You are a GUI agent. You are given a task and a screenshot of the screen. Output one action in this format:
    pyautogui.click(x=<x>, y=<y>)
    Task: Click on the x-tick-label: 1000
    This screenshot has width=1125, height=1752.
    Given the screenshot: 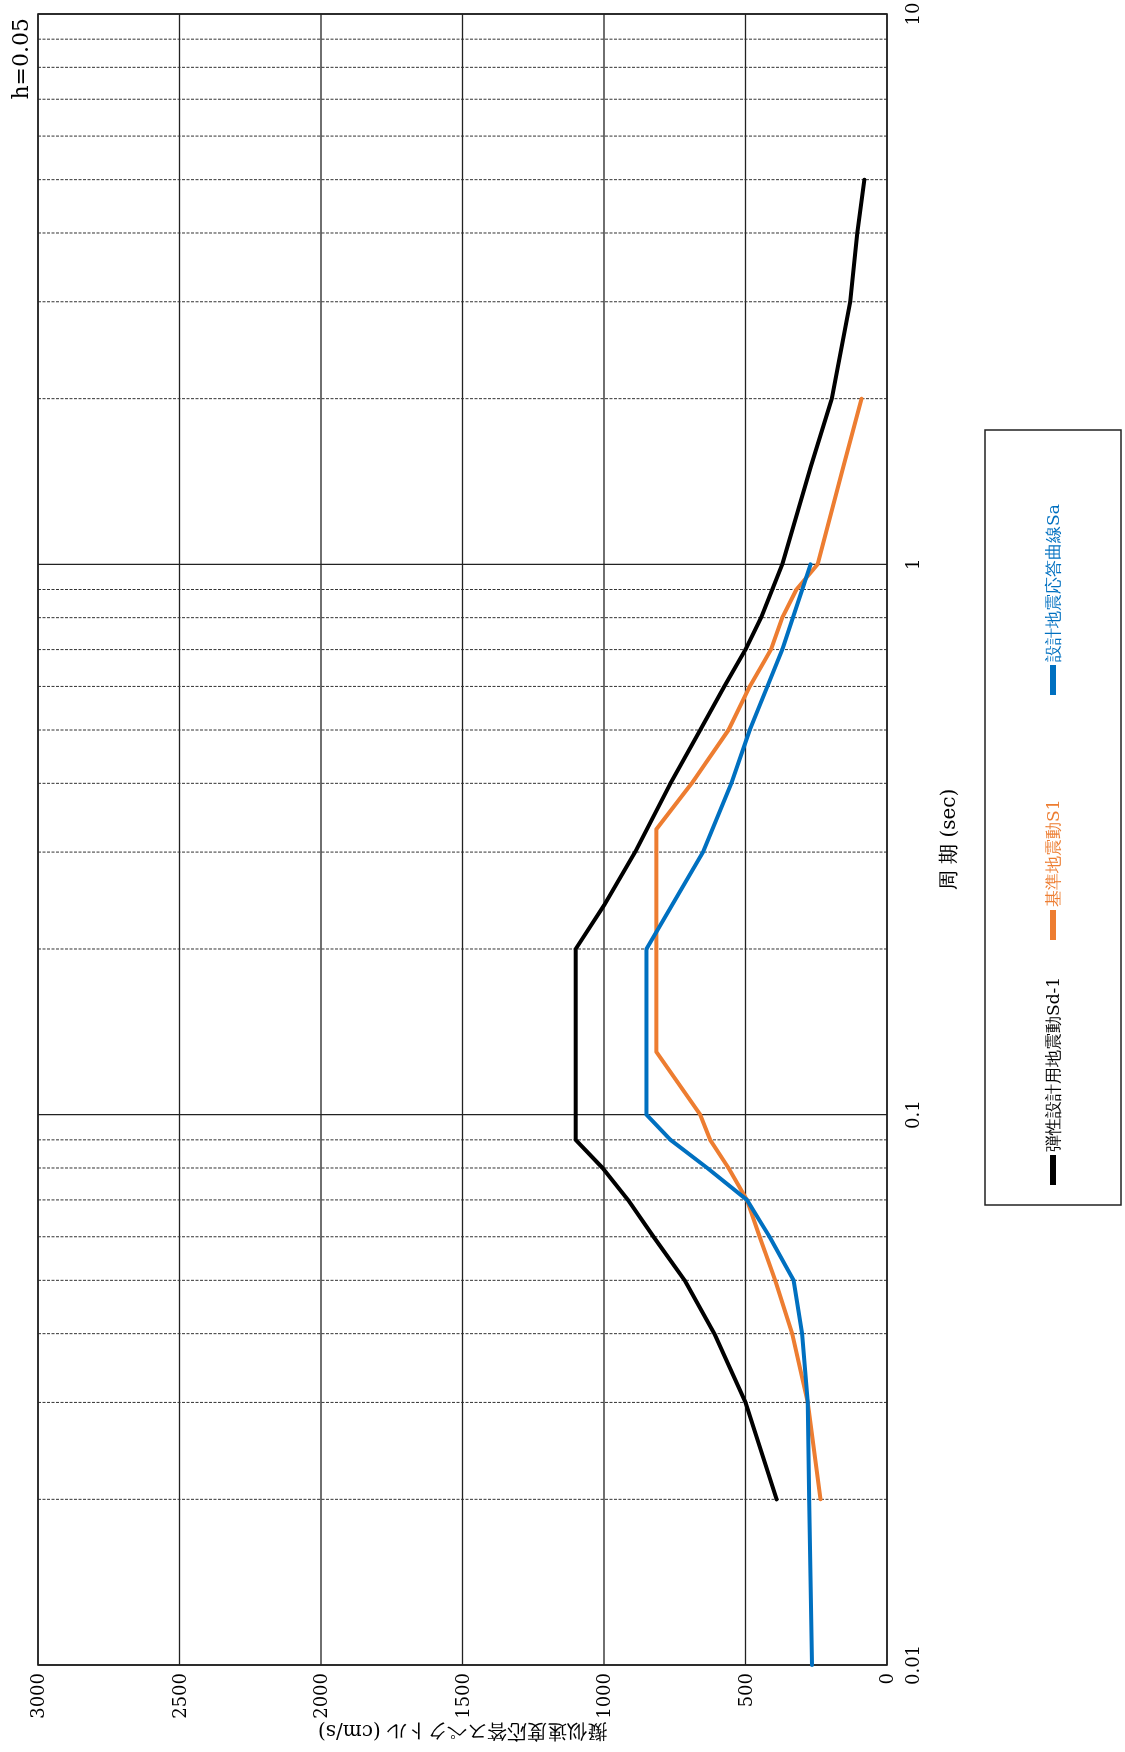 What is the action you would take?
    pyautogui.click(x=603, y=1696)
    